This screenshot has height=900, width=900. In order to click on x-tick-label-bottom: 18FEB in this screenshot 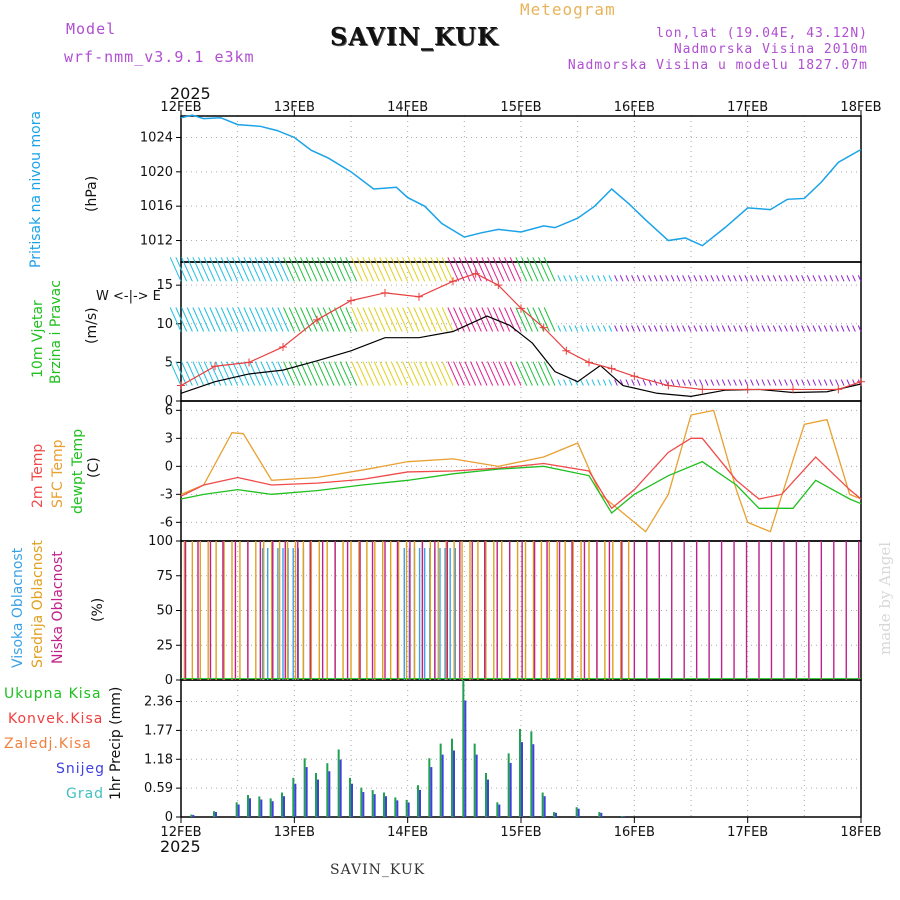, I will do `click(860, 832)`.